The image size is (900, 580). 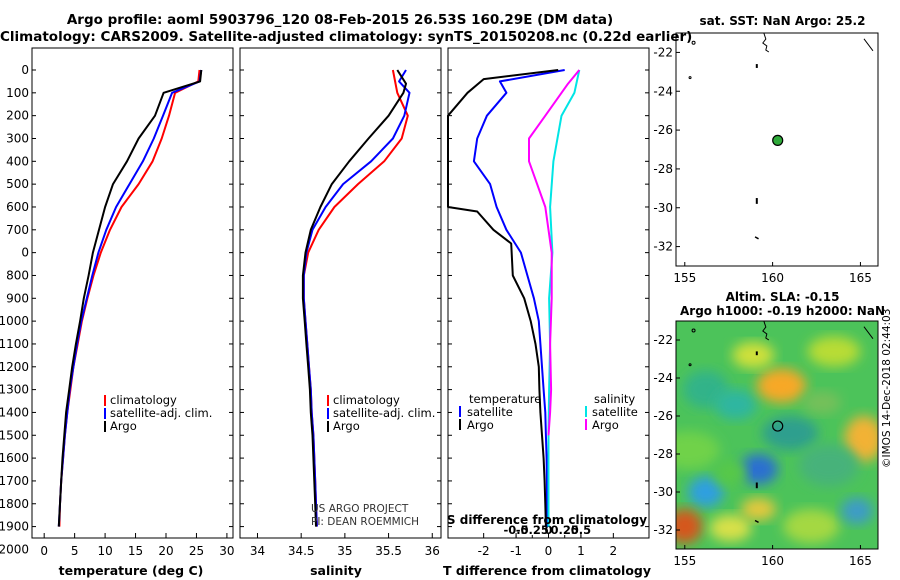 I want to click on sla-map-title-1: Altim. SLA: -0.15, so click(x=782, y=297).